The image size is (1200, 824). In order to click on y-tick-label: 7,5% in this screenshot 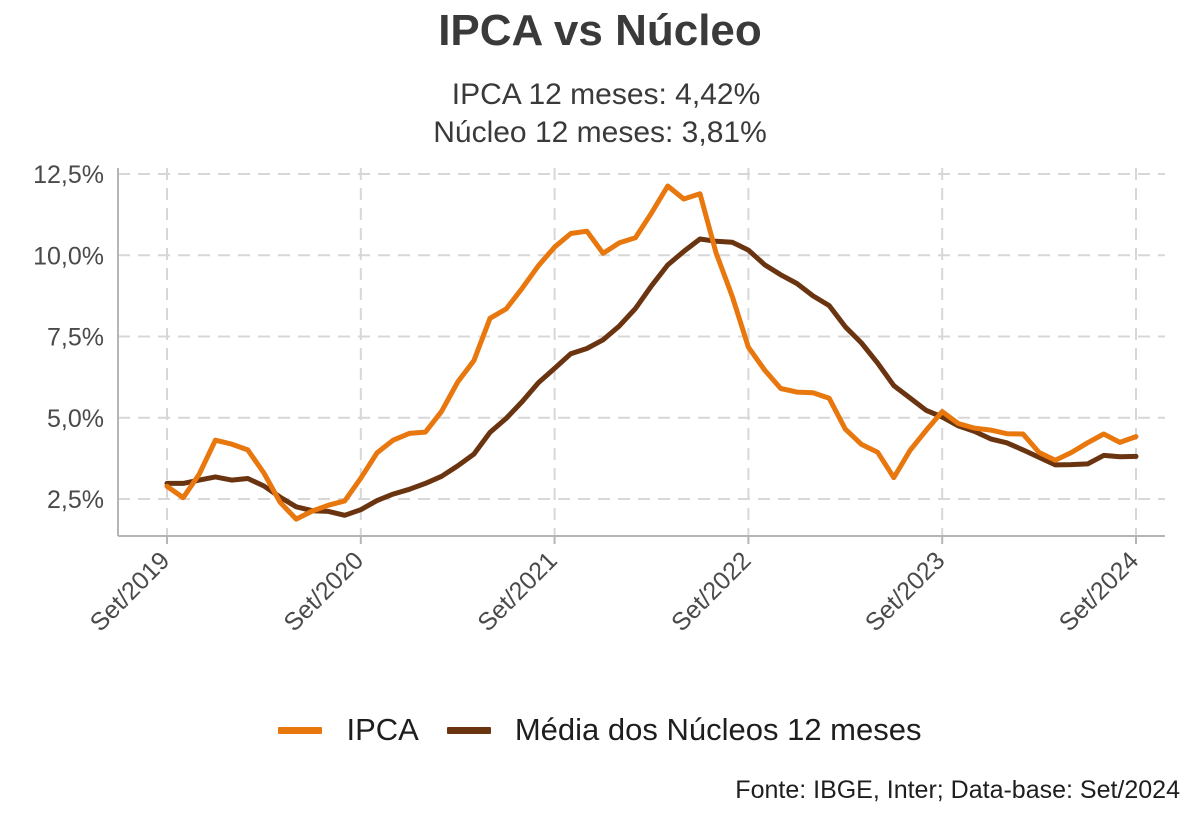, I will do `click(75, 338)`.